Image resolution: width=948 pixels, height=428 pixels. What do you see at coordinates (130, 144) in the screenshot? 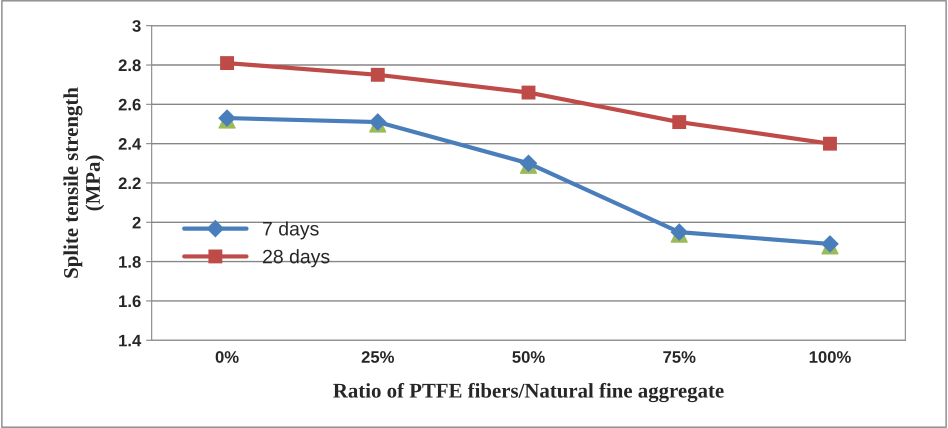
I see `y-tick-label: 2.4` at bounding box center [130, 144].